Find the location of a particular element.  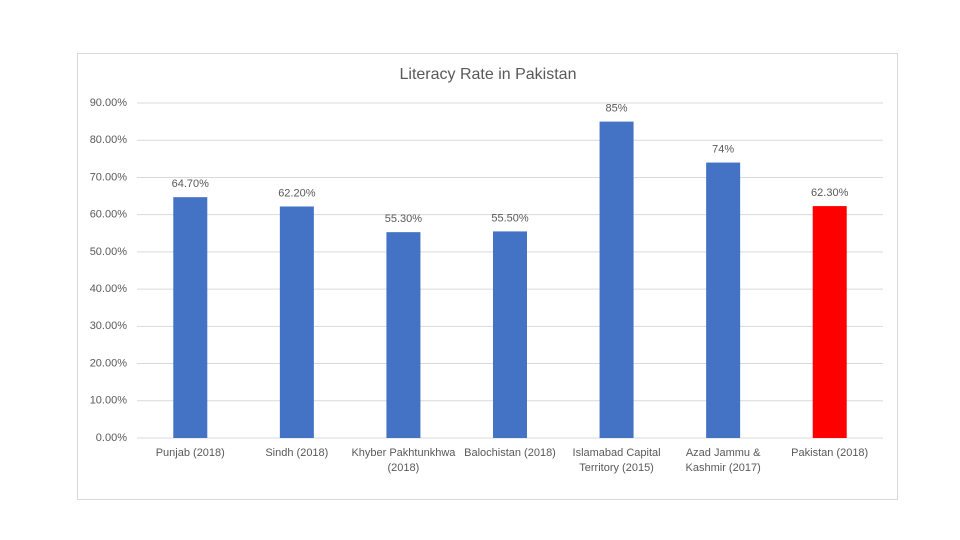

x-tick-label: Islamabad Capital Territory (2015) is located at coordinates (616, 460).